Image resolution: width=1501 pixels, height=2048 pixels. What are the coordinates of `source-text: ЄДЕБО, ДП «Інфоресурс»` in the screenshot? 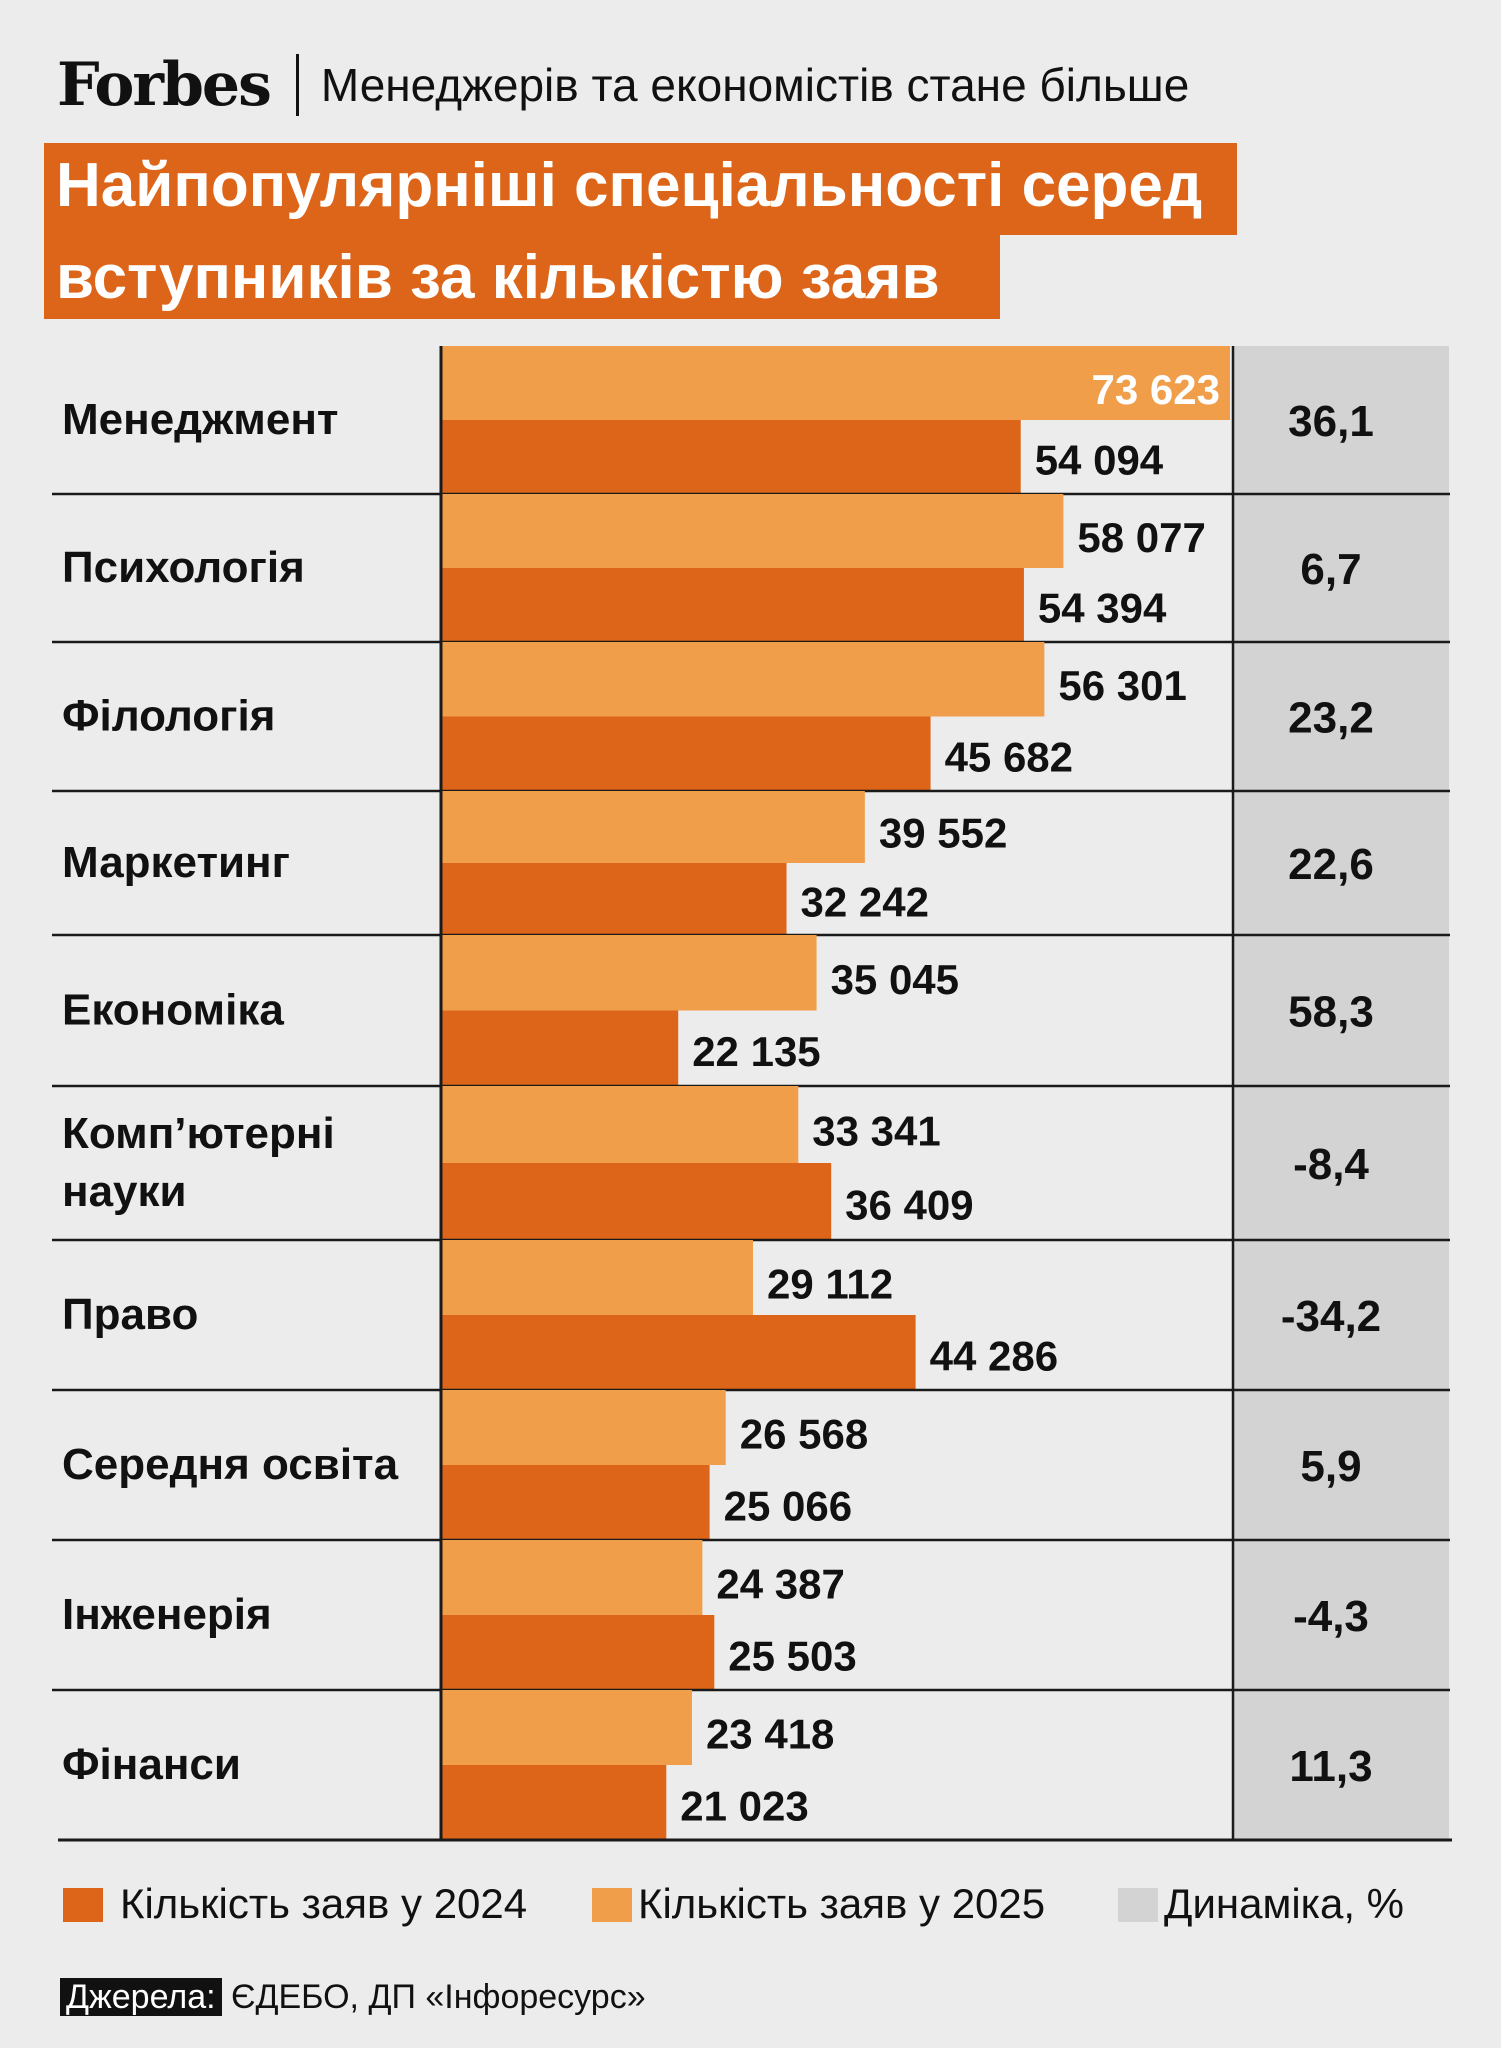 It's located at (438, 1997).